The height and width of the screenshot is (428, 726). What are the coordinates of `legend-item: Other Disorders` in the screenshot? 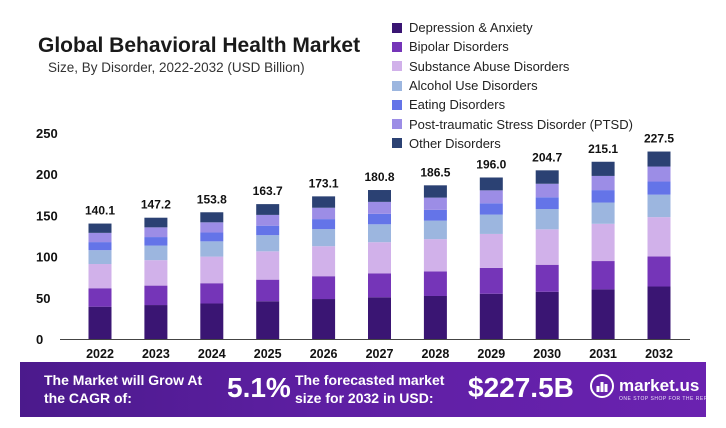 It's located at (512, 143).